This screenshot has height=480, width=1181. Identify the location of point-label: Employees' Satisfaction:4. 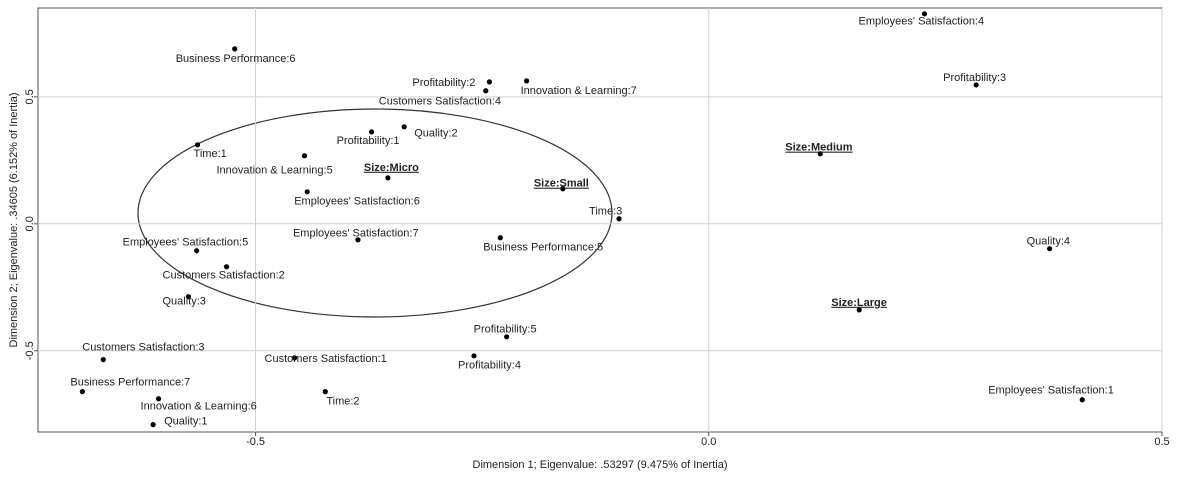
(922, 22).